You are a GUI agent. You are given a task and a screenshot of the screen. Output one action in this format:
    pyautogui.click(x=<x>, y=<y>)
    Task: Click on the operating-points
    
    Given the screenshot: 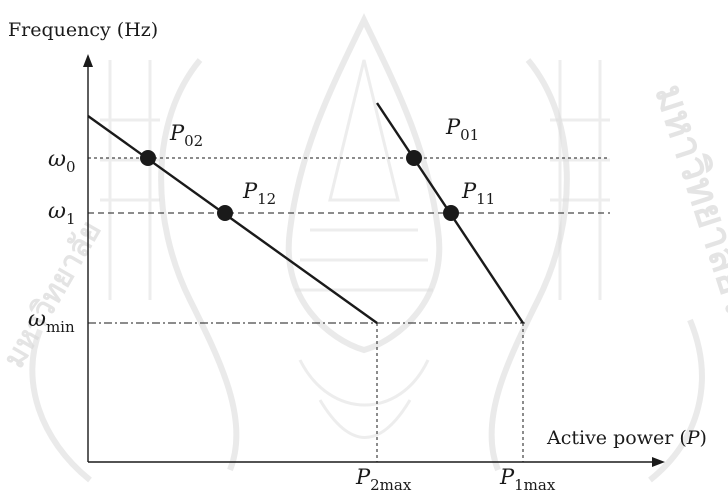 What is the action you would take?
    pyautogui.click(x=299, y=185)
    